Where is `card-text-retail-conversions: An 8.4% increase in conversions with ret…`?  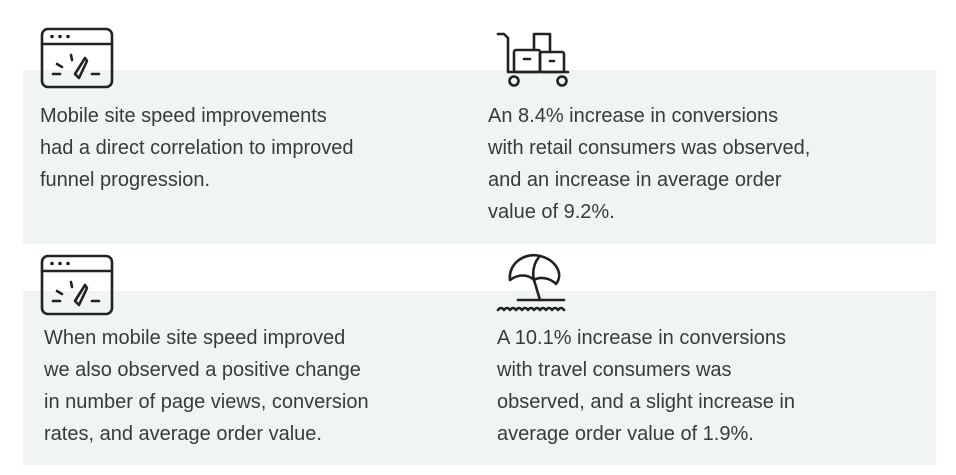 card-text-retail-conversions: An 8.4% increase in conversions with ret… is located at coordinates (649, 164).